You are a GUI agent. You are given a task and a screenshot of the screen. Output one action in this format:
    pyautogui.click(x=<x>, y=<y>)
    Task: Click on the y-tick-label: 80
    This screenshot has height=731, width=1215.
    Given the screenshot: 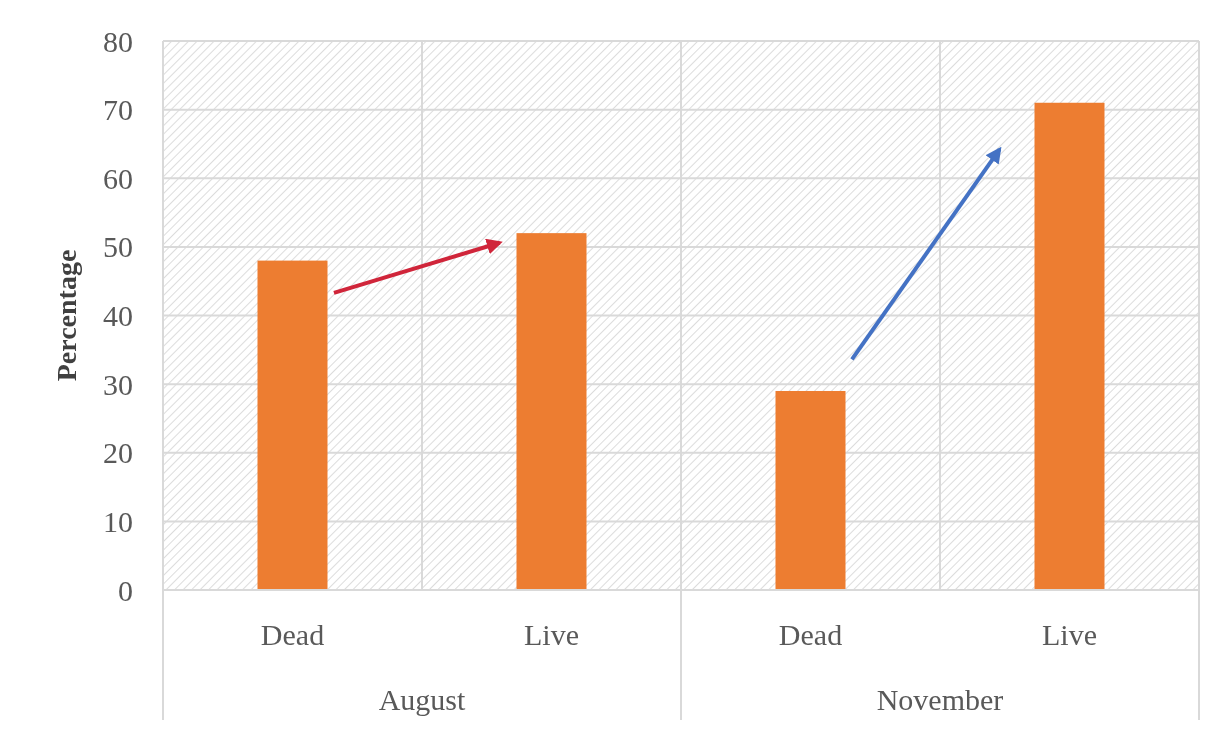 What is the action you would take?
    pyautogui.click(x=118, y=41)
    